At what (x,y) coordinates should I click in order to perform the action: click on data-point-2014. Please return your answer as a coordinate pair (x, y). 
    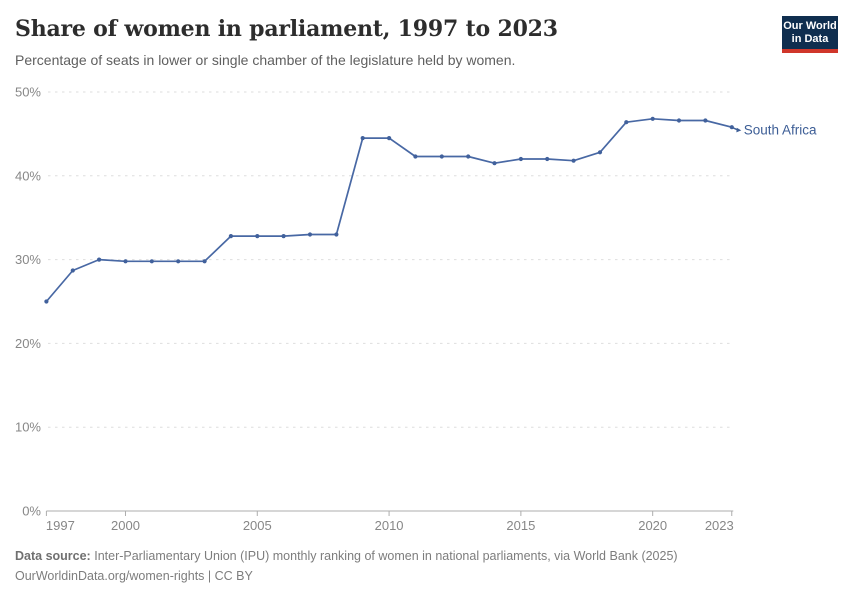
    Looking at the image, I should click on (494, 163).